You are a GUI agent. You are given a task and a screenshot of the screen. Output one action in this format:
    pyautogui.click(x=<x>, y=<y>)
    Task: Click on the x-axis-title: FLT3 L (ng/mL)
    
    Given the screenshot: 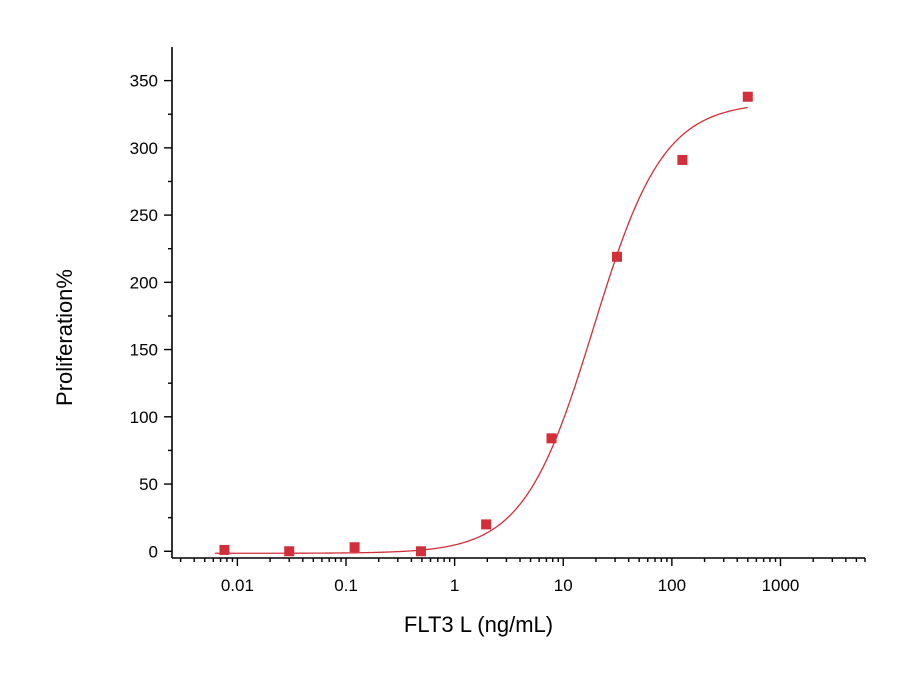 What is the action you would take?
    pyautogui.click(x=478, y=624)
    